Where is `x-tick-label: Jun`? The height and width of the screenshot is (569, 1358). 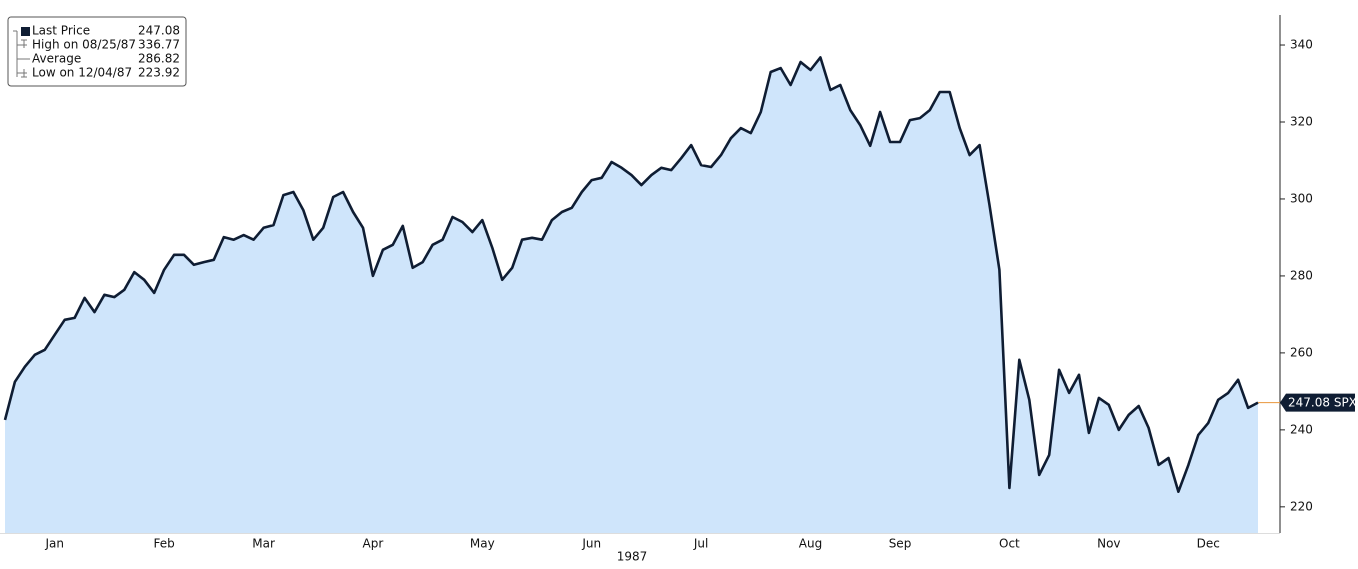 x-tick-label: Jun is located at coordinates (591, 544).